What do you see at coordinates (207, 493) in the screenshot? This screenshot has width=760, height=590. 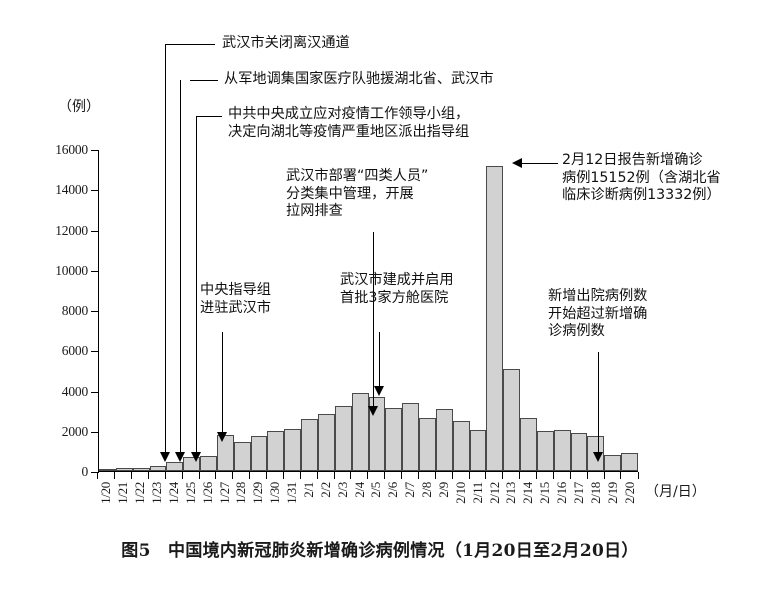 I see `x-tick-label: 1/26` at bounding box center [207, 493].